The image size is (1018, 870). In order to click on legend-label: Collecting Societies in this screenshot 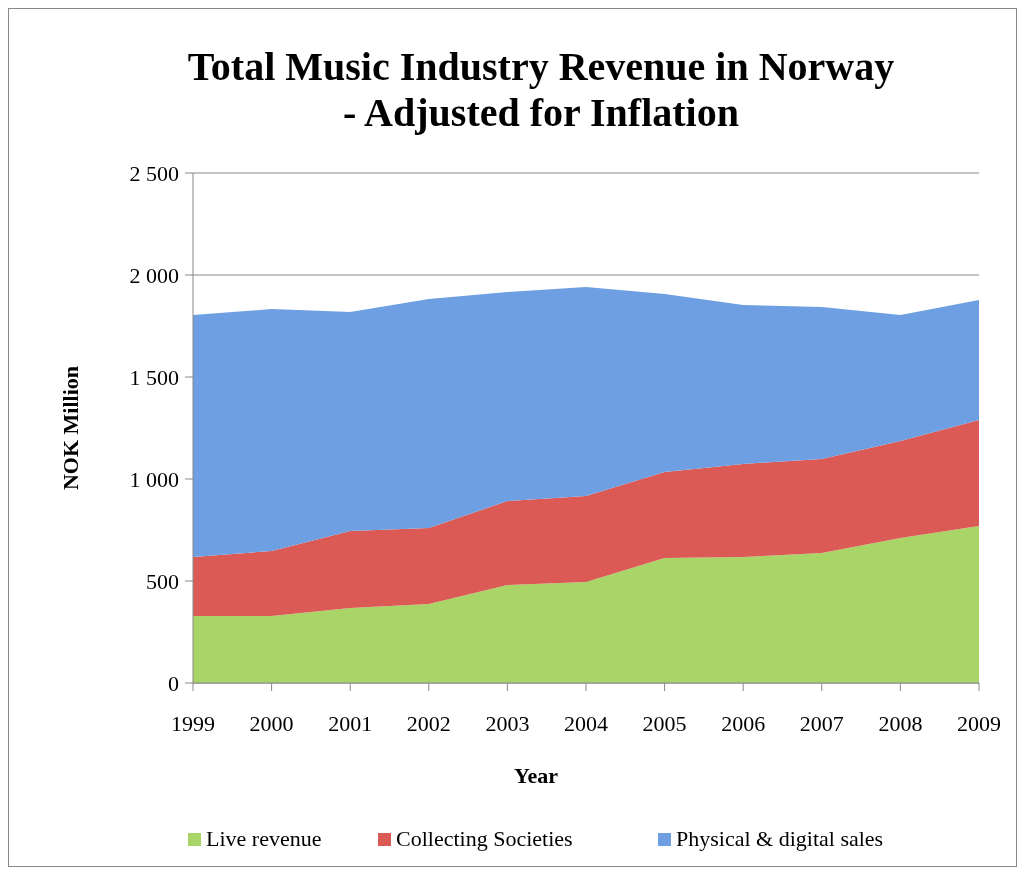, I will do `click(484, 838)`.